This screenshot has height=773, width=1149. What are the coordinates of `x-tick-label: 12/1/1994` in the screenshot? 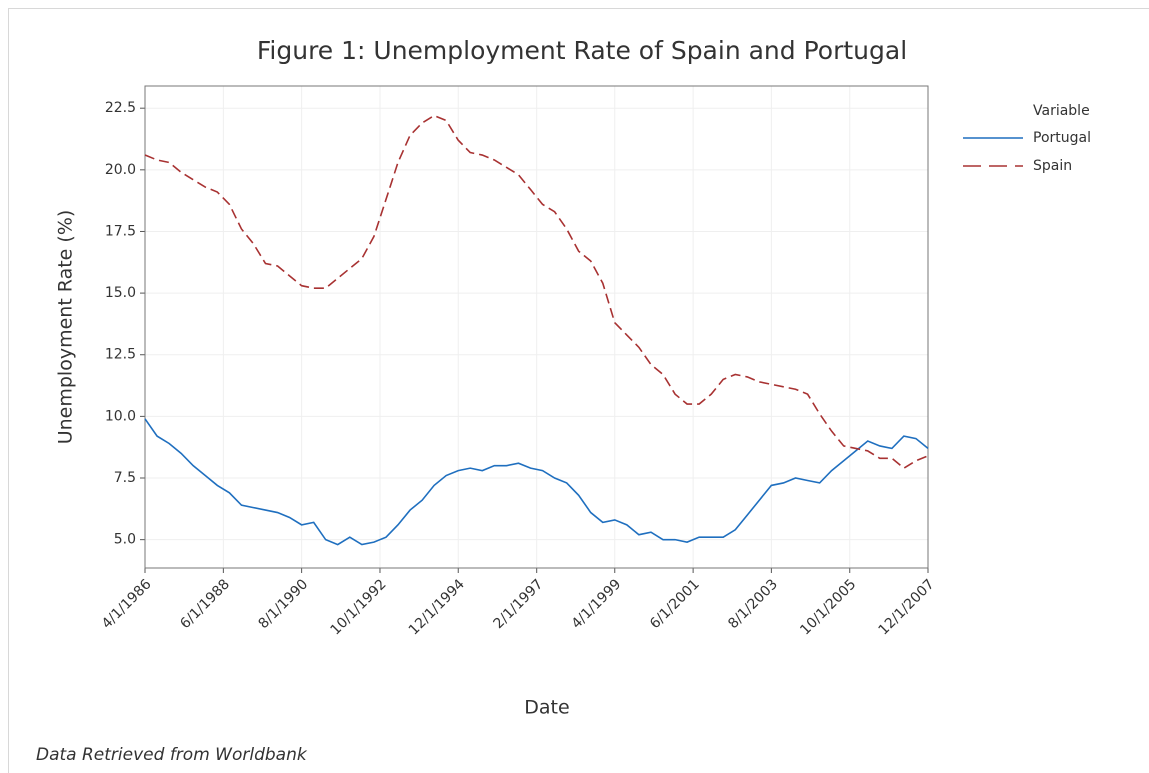 It's located at (437, 607).